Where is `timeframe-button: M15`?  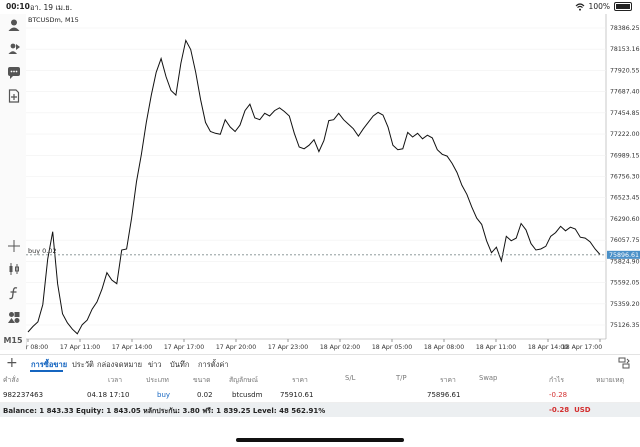
timeframe-button: M15 is located at coordinates (13, 340).